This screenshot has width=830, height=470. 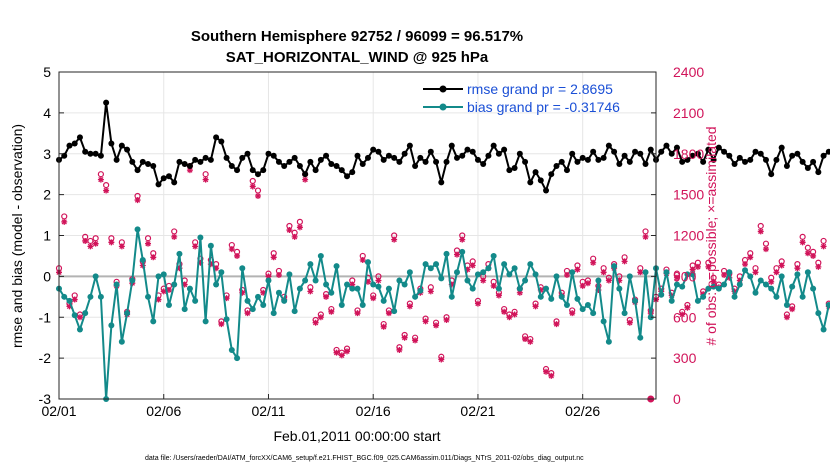 I want to click on y2-tick-label: 600, so click(x=685, y=317).